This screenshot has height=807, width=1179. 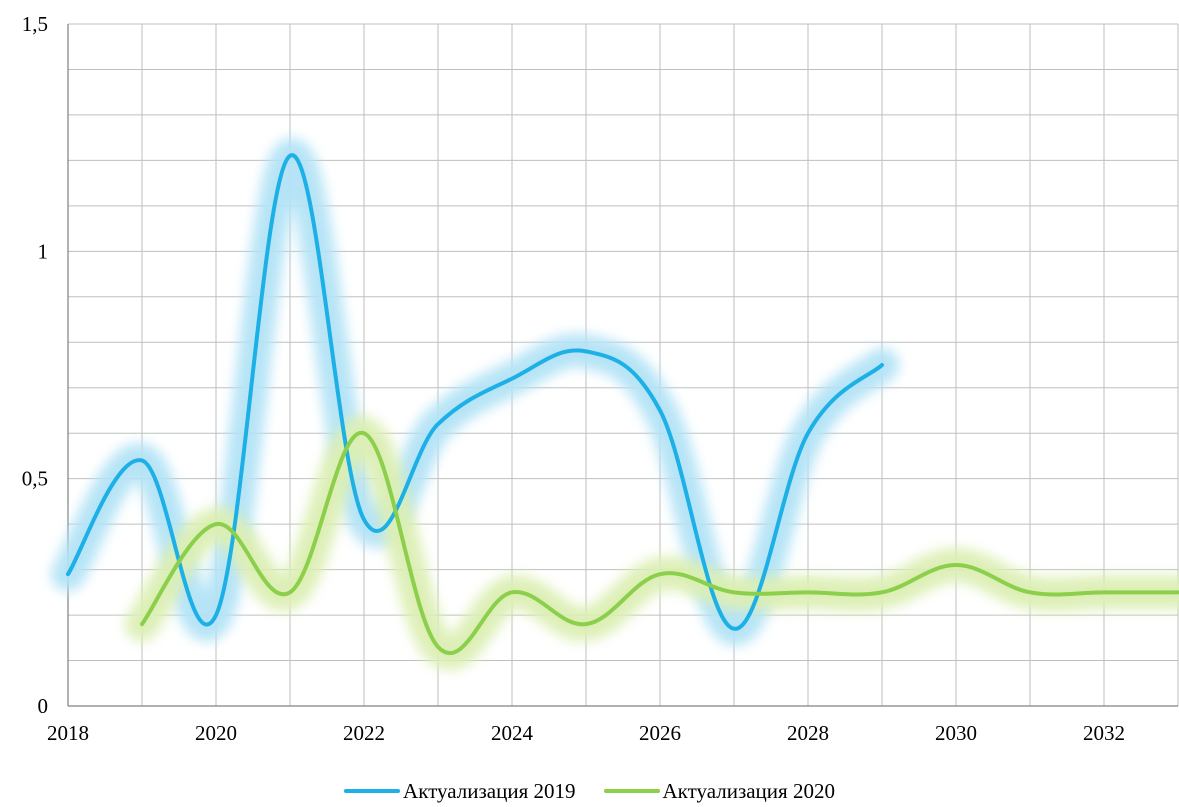 What do you see at coordinates (808, 733) in the screenshot?
I see `x-tick-label: 2028` at bounding box center [808, 733].